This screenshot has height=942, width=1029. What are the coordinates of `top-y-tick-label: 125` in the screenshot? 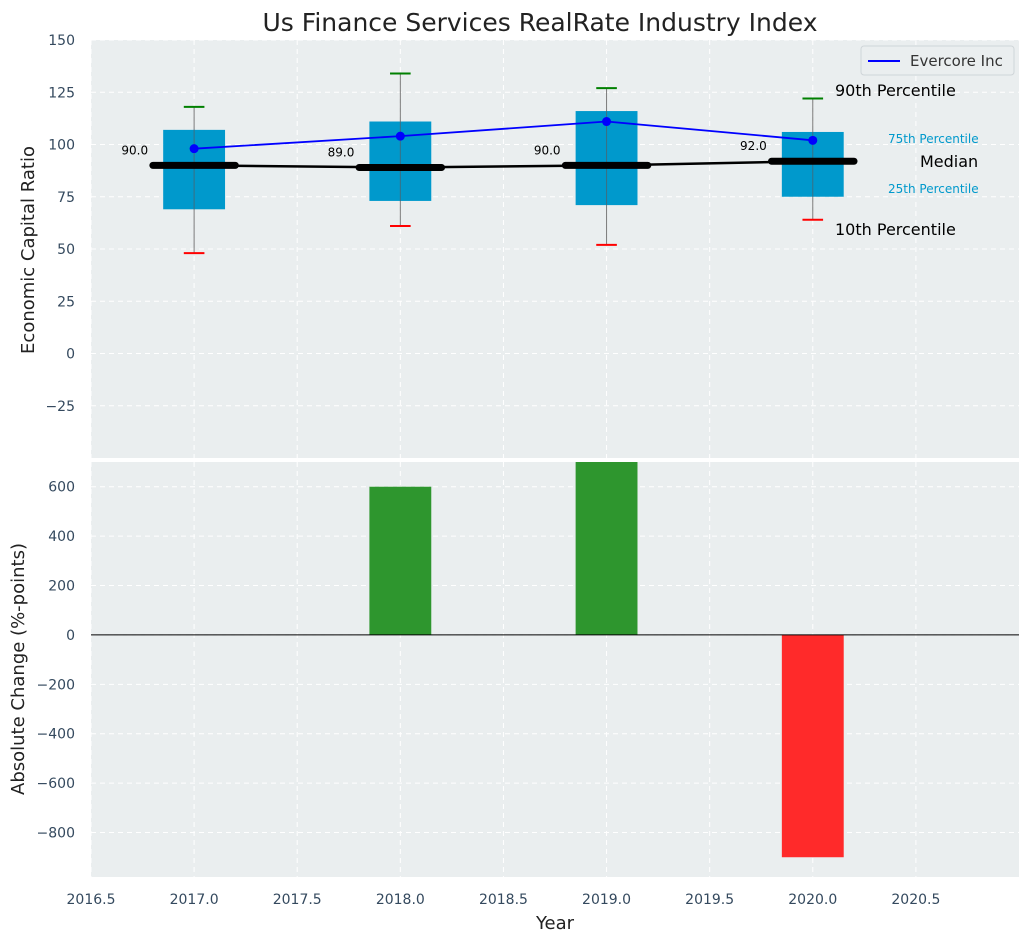 It's located at (61, 93).